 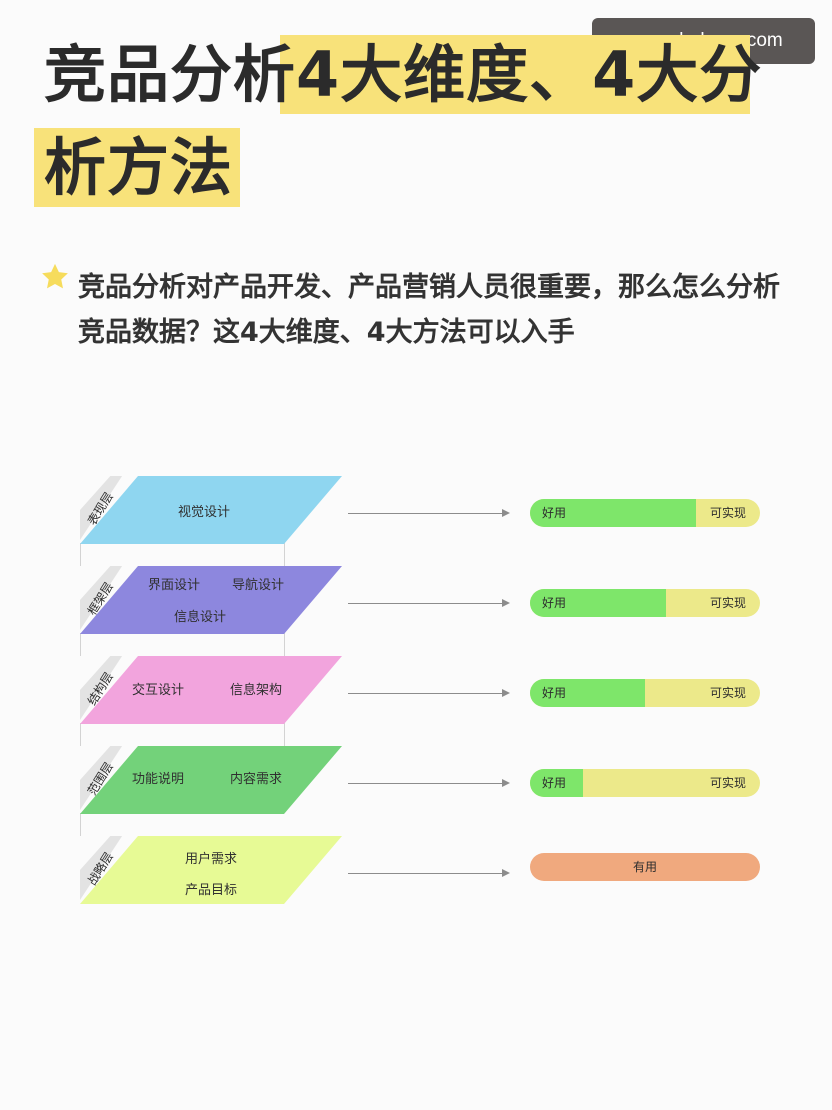 What do you see at coordinates (174, 585) in the screenshot?
I see `layer-label: 界面设计` at bounding box center [174, 585].